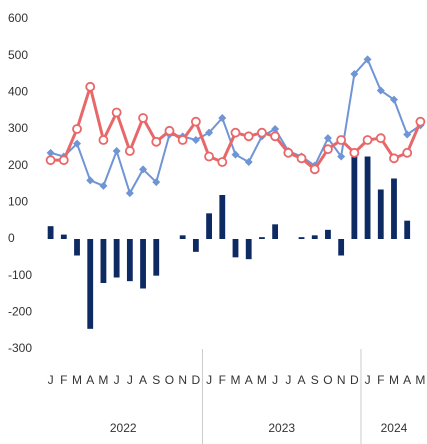 The image size is (427, 444). I want to click on y-tick-label: 300, so click(18, 128).